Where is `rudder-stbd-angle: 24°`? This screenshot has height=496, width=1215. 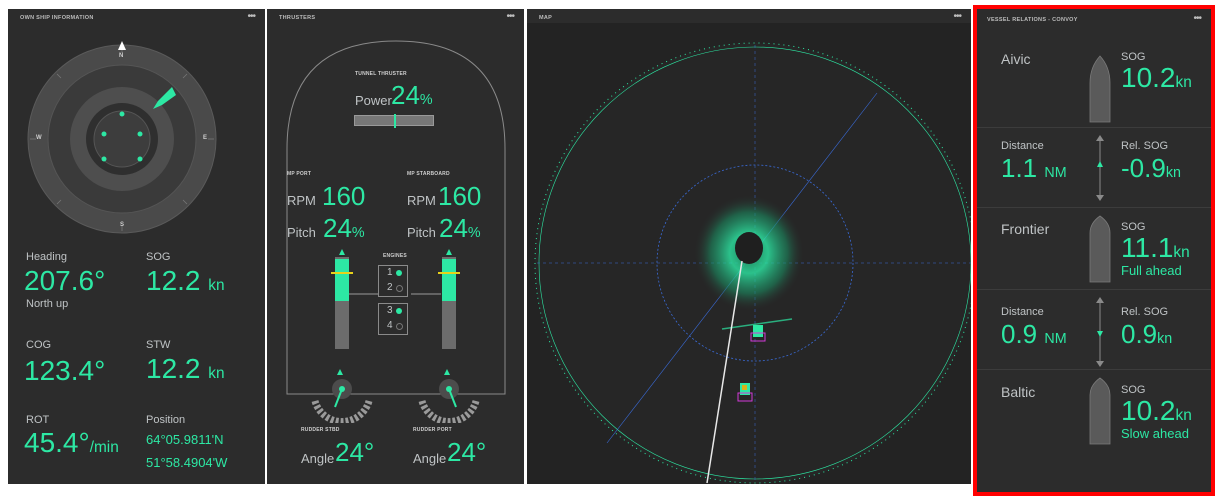
rudder-stbd-angle: 24° is located at coordinates (355, 452).